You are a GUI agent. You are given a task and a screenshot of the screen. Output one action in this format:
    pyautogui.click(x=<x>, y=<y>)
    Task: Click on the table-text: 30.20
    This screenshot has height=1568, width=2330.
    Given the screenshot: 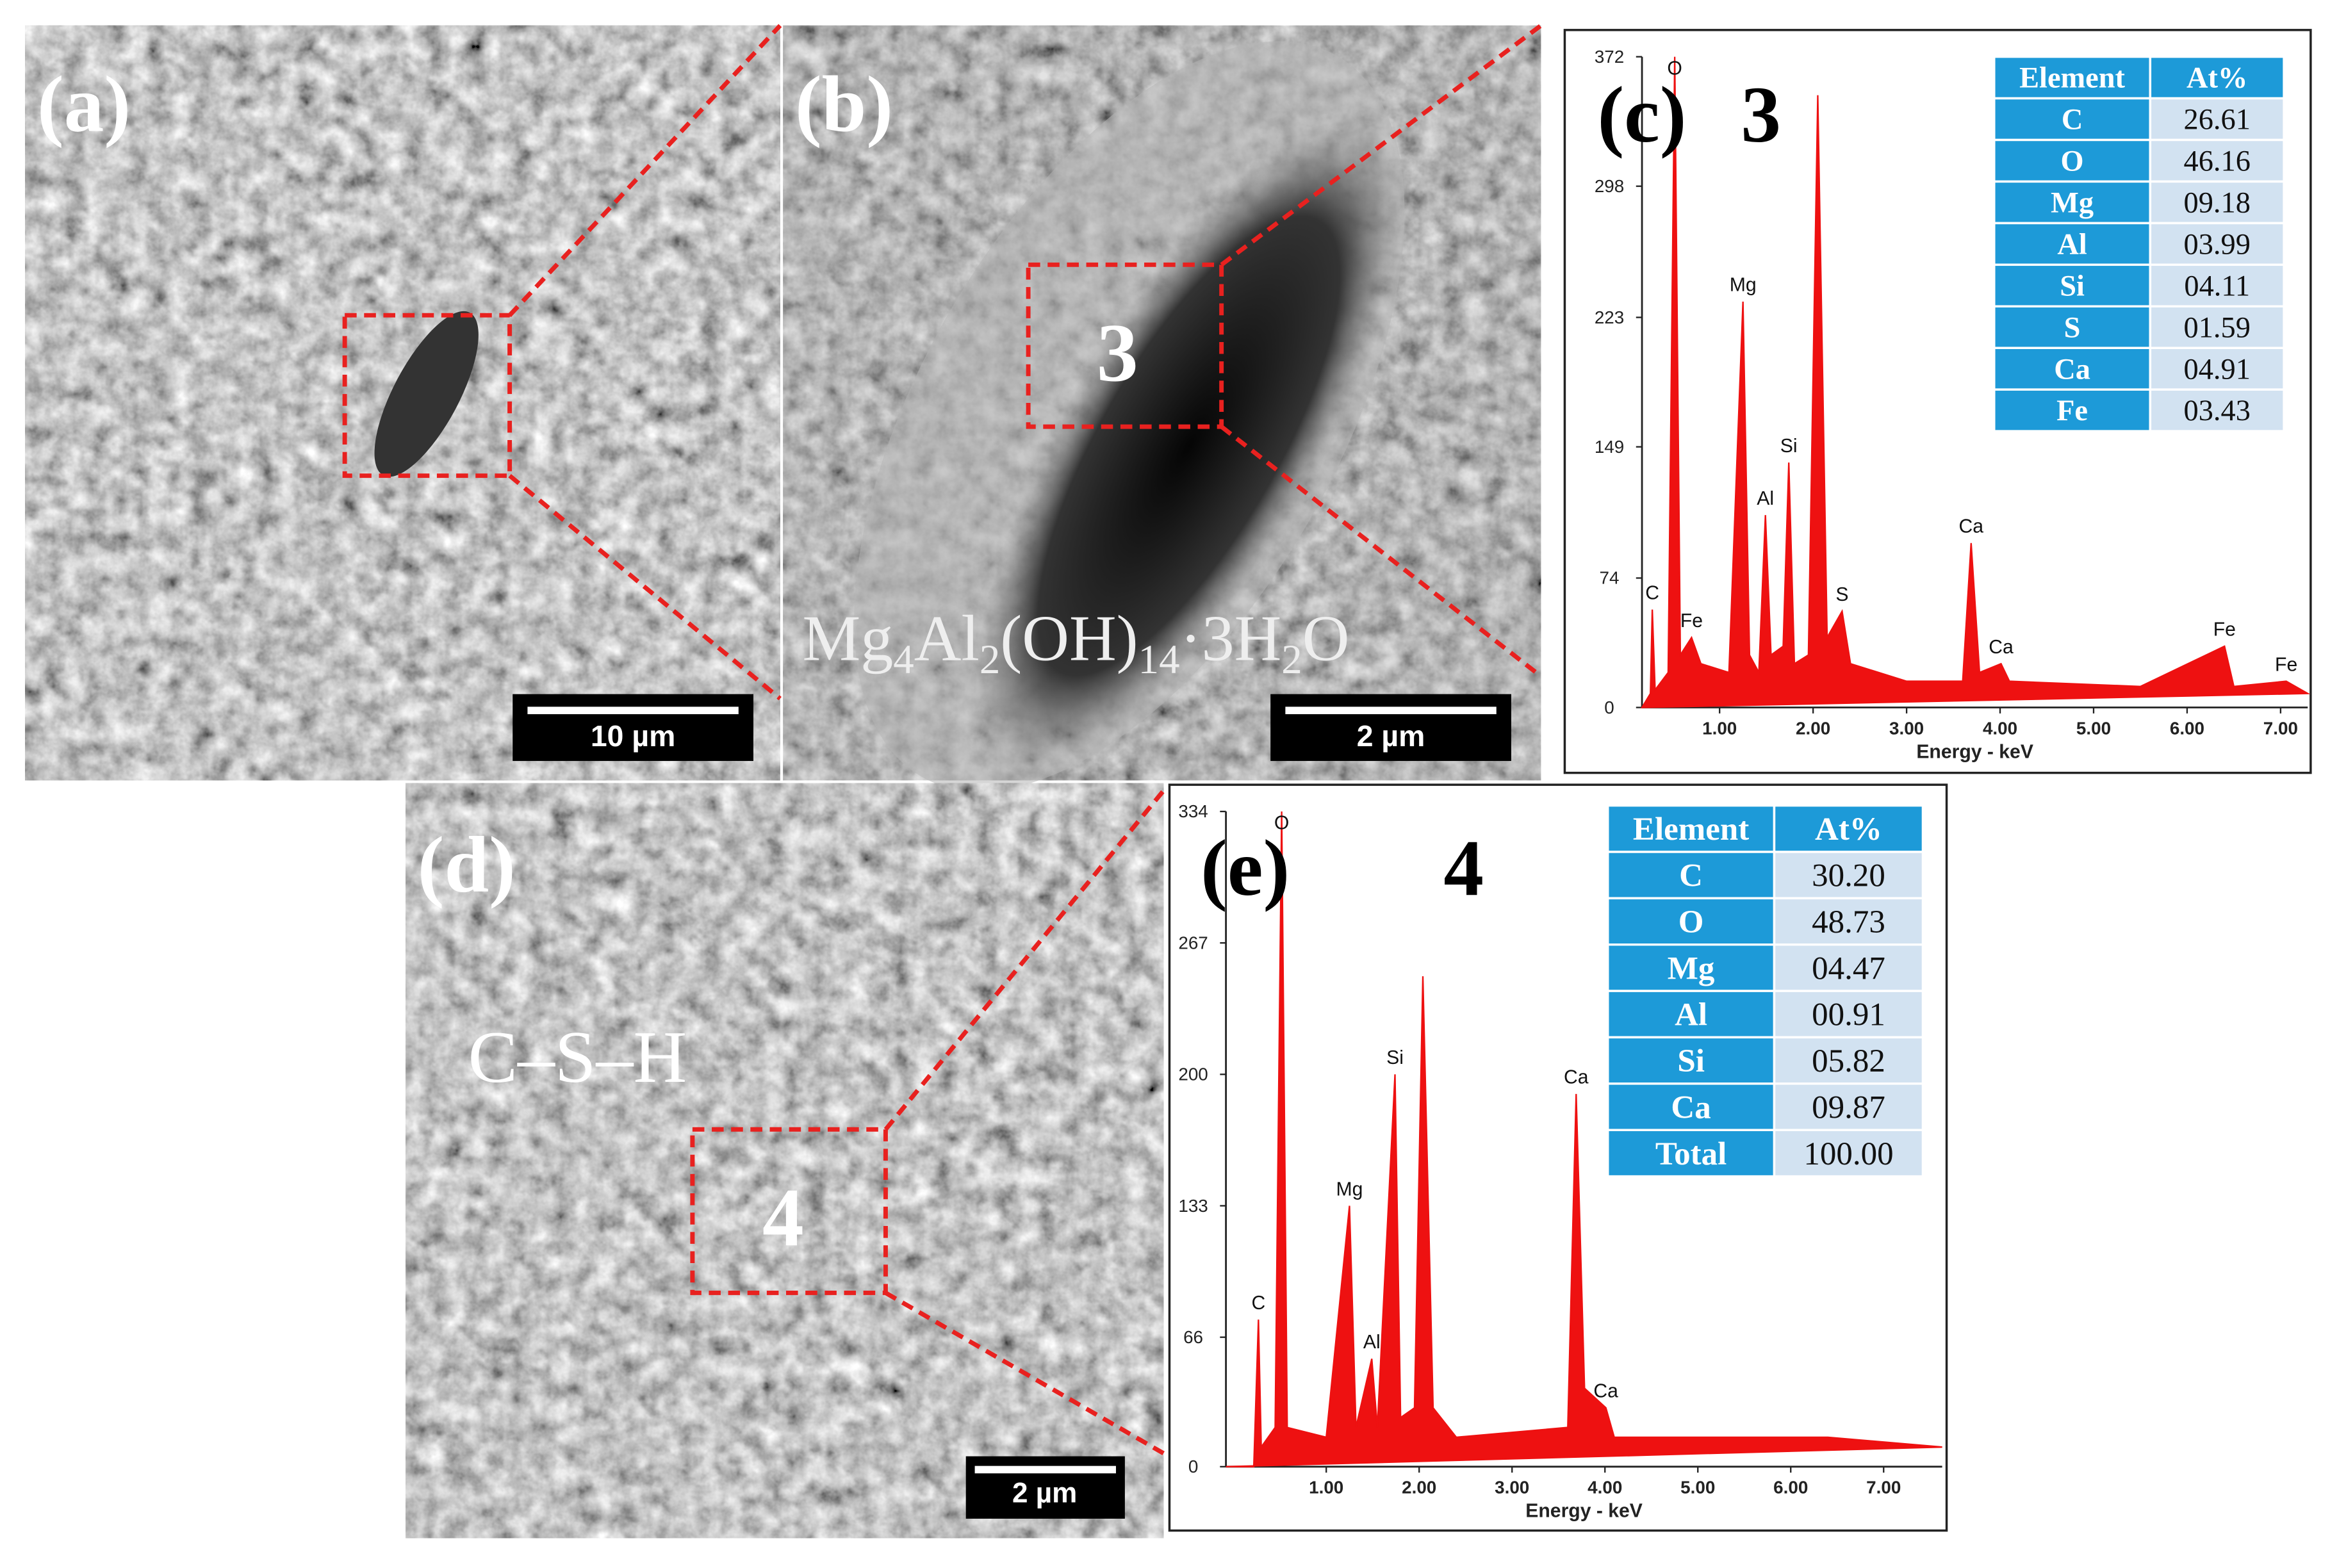 What is the action you would take?
    pyautogui.click(x=1848, y=876)
    